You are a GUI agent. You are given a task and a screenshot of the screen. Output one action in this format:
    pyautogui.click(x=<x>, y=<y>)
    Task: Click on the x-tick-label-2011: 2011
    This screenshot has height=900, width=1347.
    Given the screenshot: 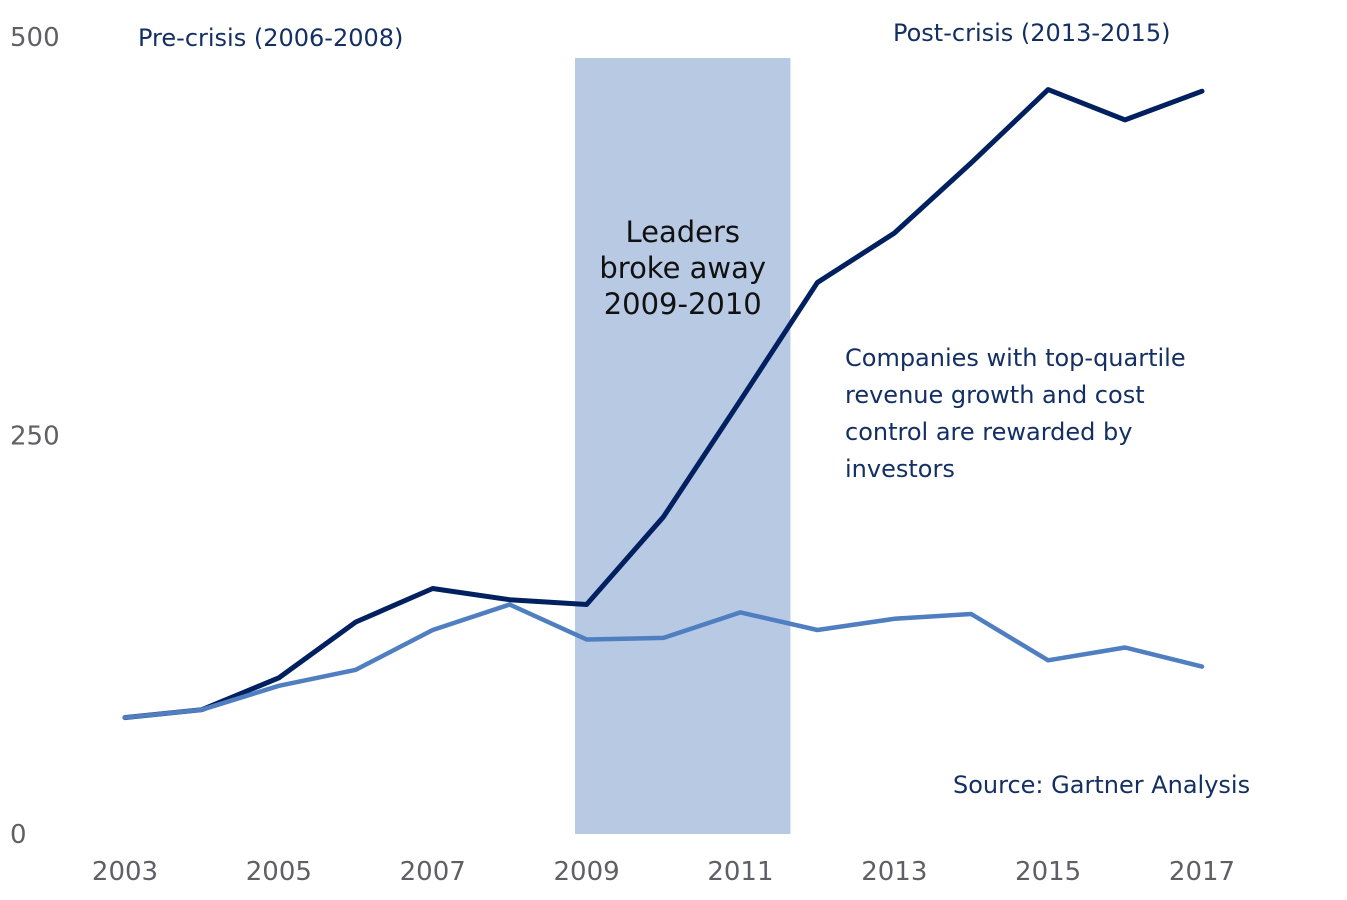 What is the action you would take?
    pyautogui.click(x=740, y=872)
    